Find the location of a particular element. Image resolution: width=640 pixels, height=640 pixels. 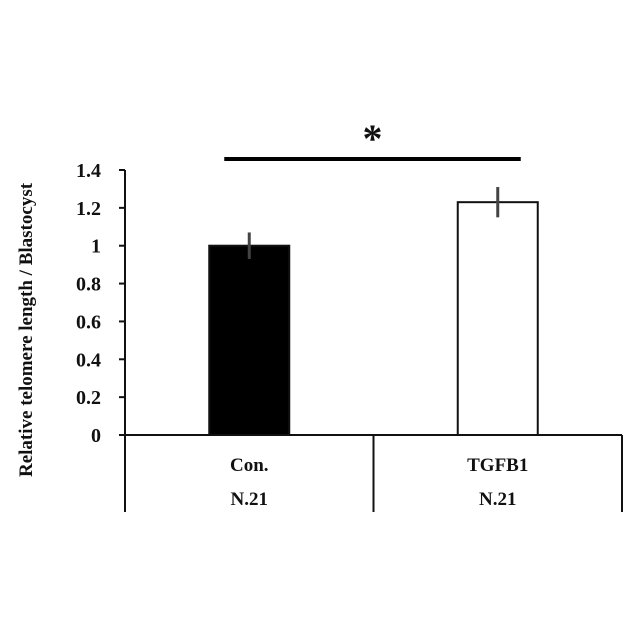

y-tick-label: 1.2 is located at coordinates (88, 209).